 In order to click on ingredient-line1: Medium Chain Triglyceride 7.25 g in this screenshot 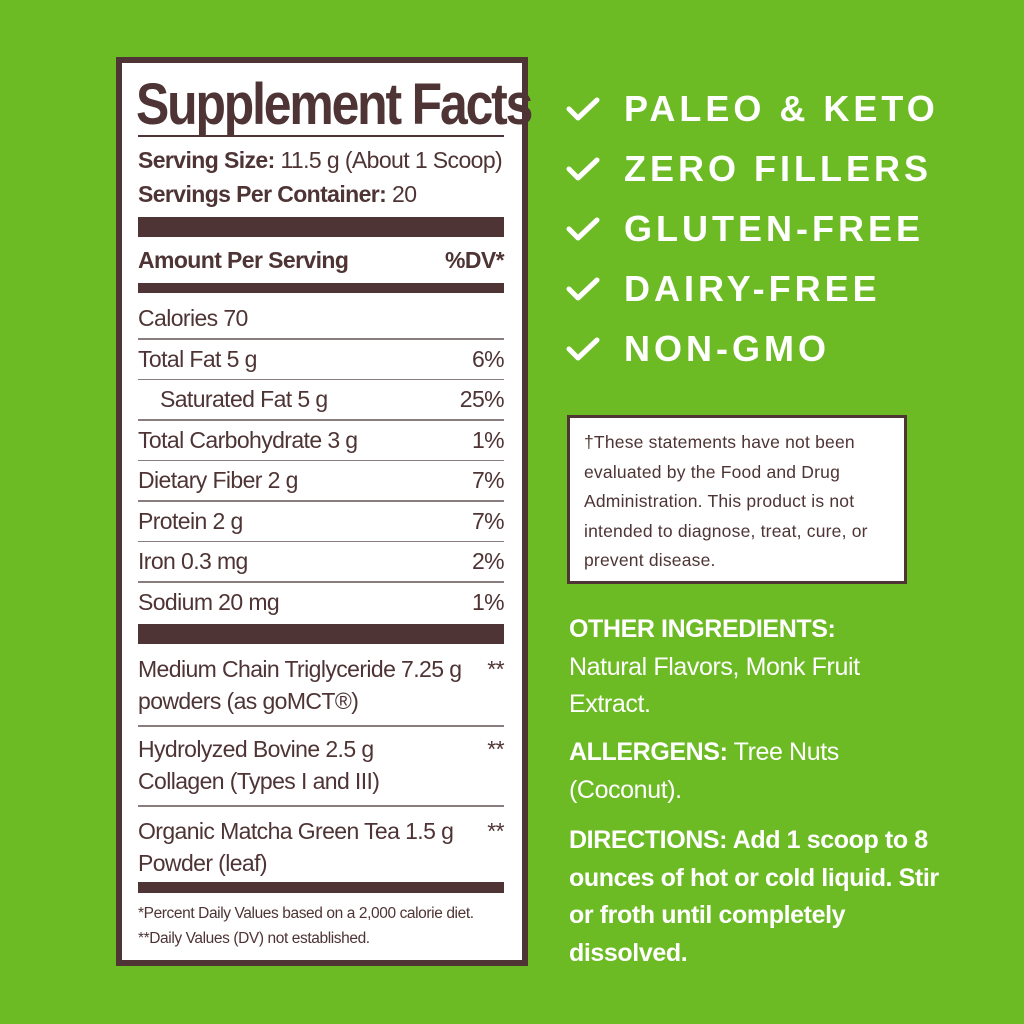, I will do `click(300, 669)`.